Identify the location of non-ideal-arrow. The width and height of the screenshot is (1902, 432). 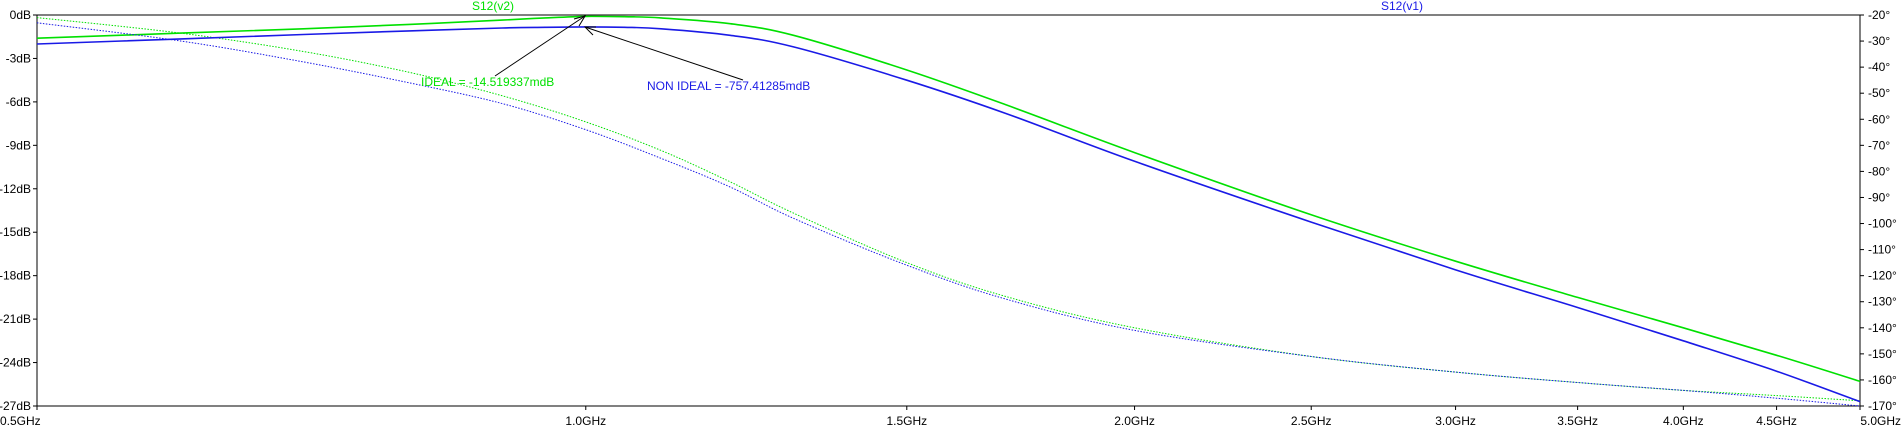
(664, 53).